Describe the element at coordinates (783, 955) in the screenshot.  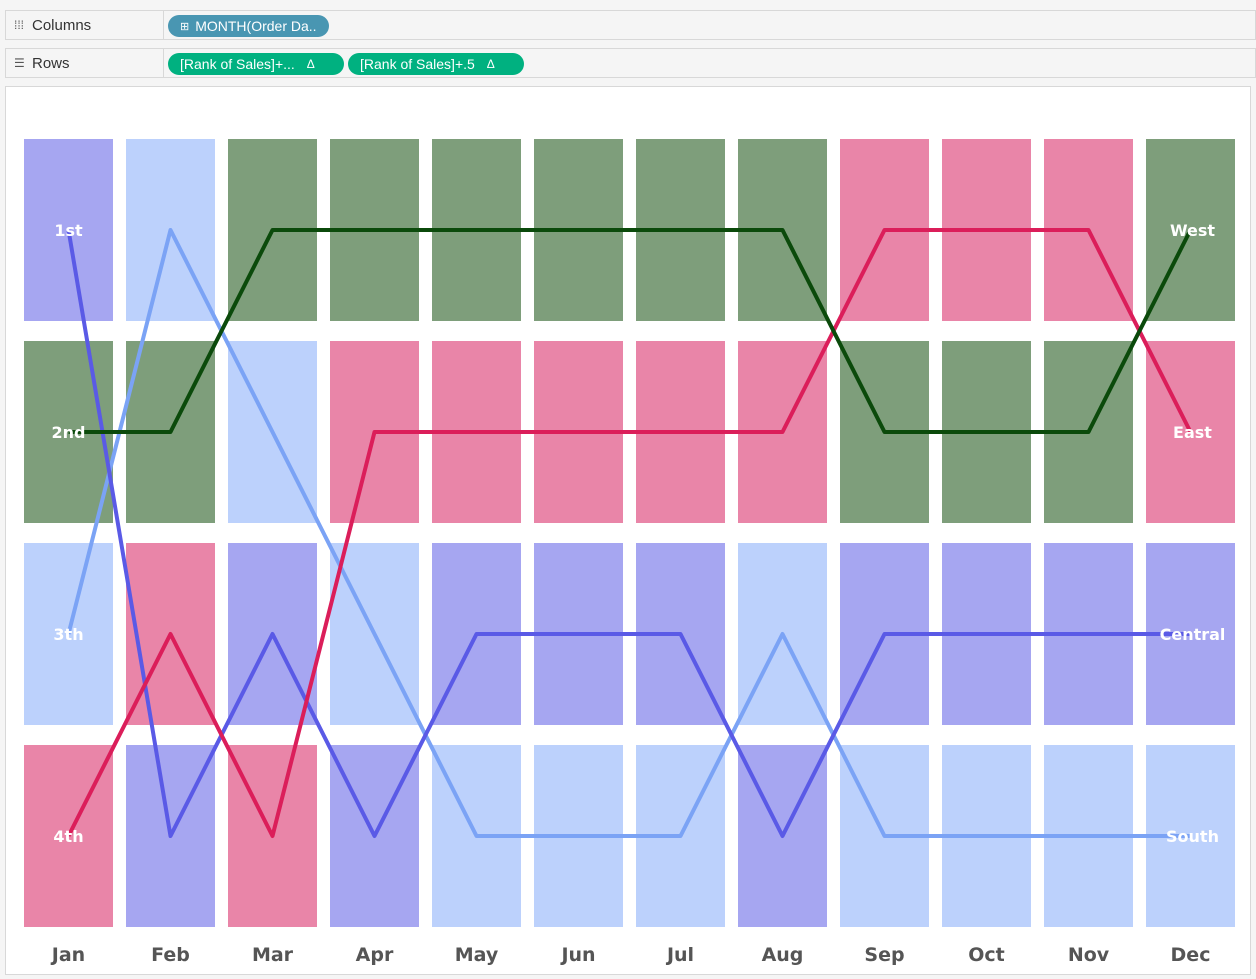
I see `x-tick-label: Aug` at that location.